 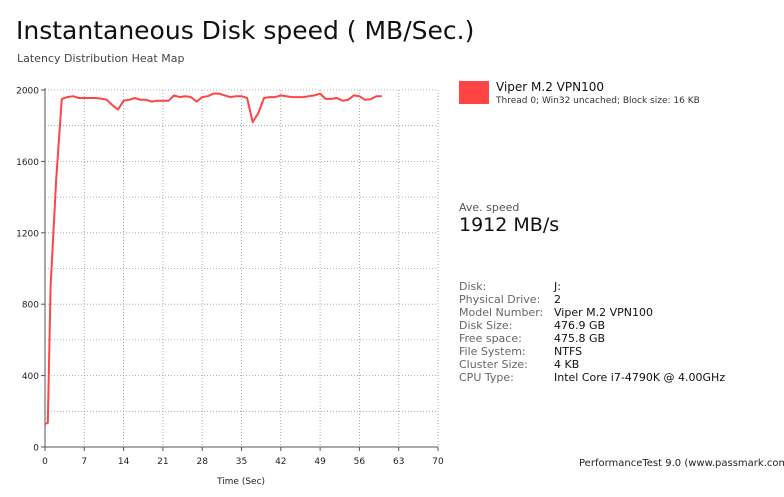 I want to click on info-row: Cluster Size: 4 KB, so click(x=592, y=364).